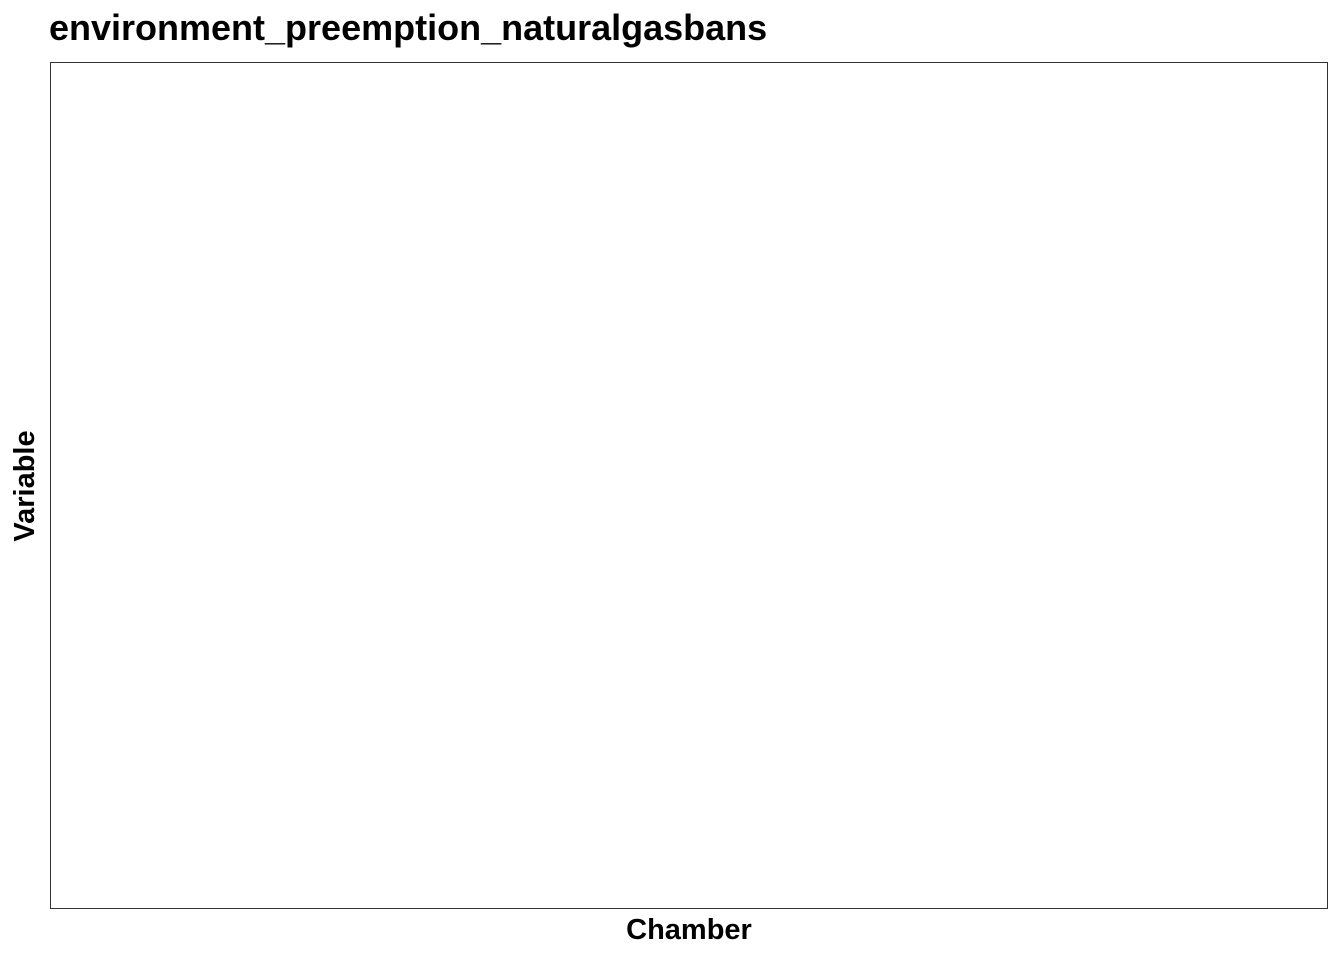 This screenshot has height=960, width=1344. What do you see at coordinates (25, 486) in the screenshot?
I see `y-axis-label: Variable` at bounding box center [25, 486].